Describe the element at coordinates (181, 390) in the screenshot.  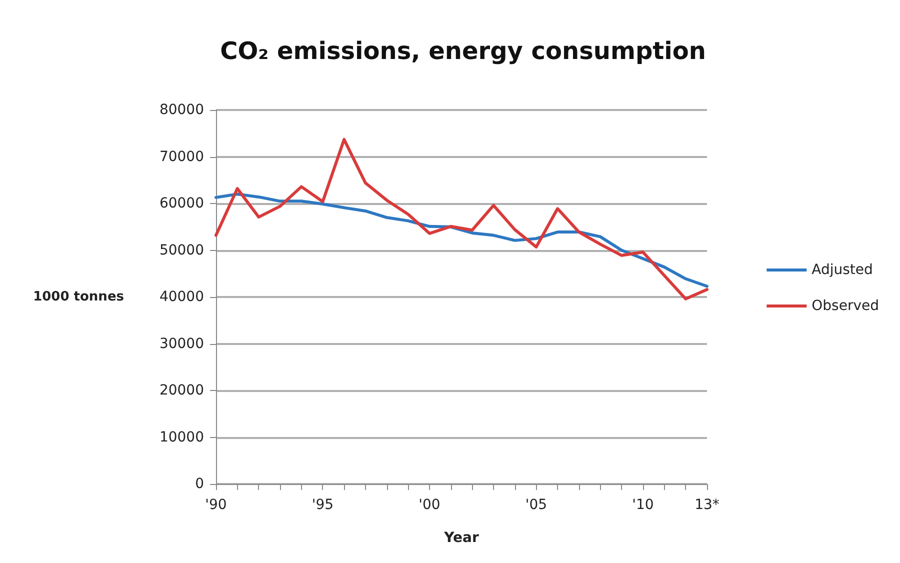
I see `y-tick-label: 20000` at that location.